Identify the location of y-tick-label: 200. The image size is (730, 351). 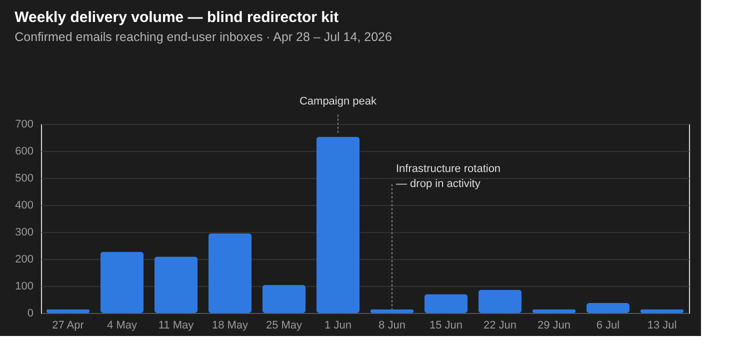
(24, 260).